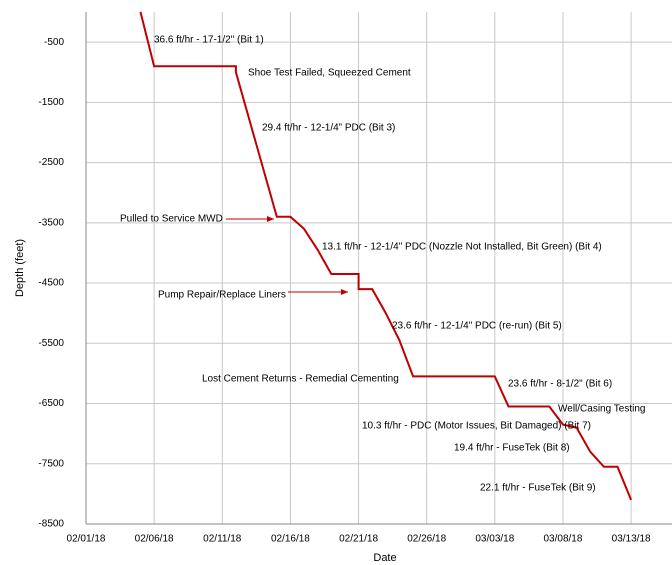 The height and width of the screenshot is (565, 672). What do you see at coordinates (512, 448) in the screenshot?
I see `annotation: 19.4 ft/hr - FuseTek (Bit 8)` at bounding box center [512, 448].